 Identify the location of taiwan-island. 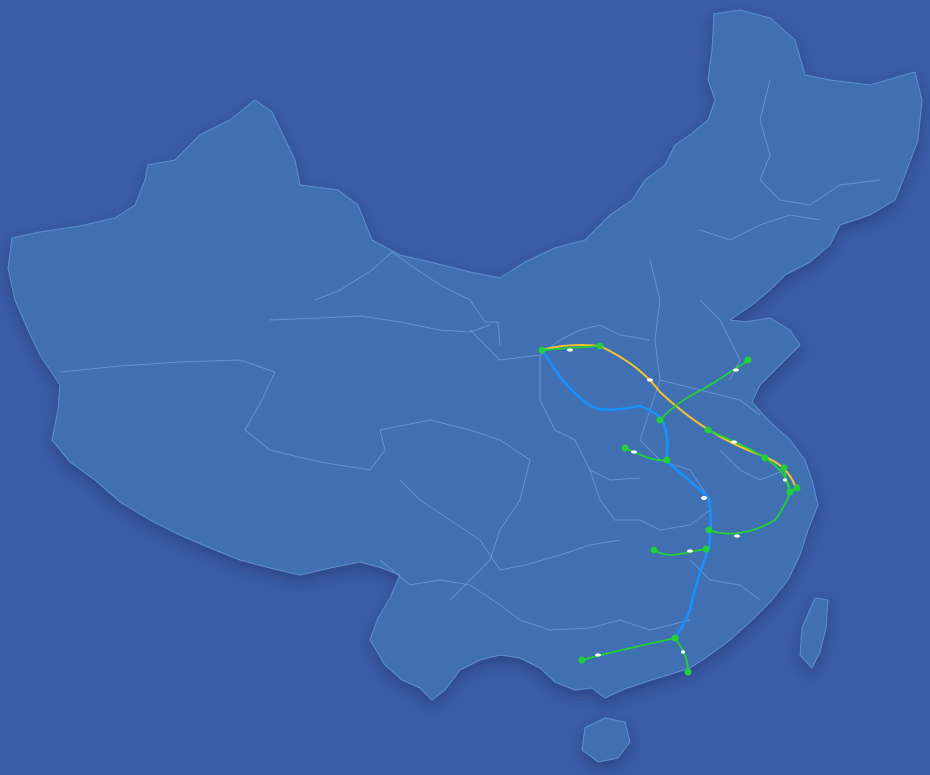
(814, 633).